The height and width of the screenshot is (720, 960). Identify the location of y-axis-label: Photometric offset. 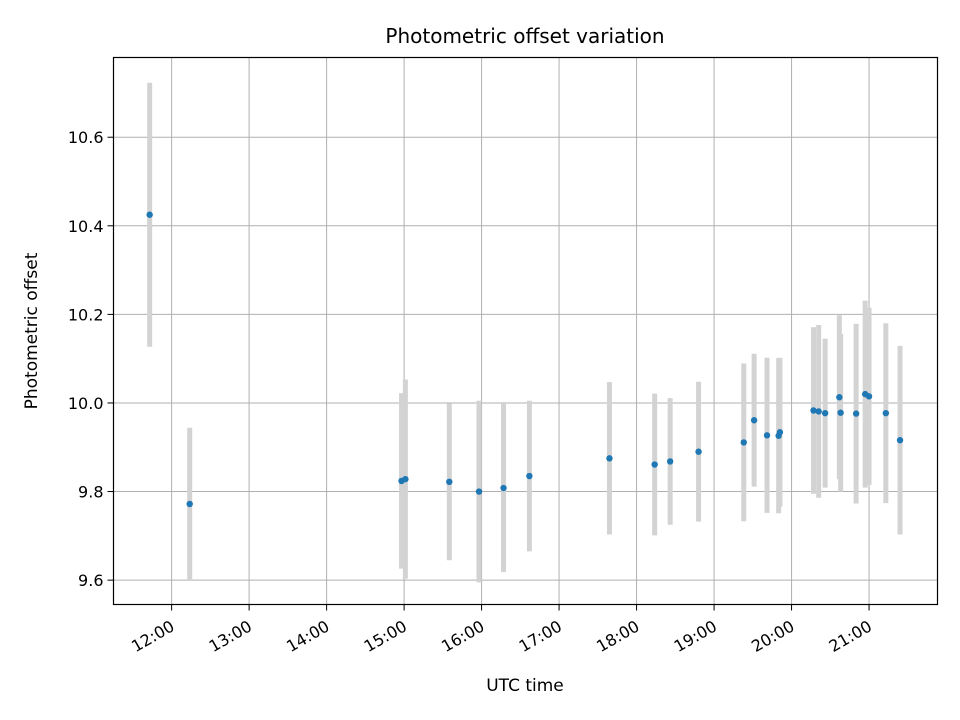
(32, 330).